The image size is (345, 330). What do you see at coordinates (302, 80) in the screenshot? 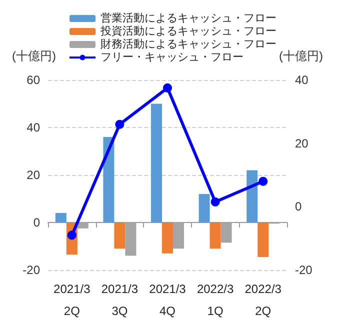
I see `y2-tick-label: 40` at bounding box center [302, 80].